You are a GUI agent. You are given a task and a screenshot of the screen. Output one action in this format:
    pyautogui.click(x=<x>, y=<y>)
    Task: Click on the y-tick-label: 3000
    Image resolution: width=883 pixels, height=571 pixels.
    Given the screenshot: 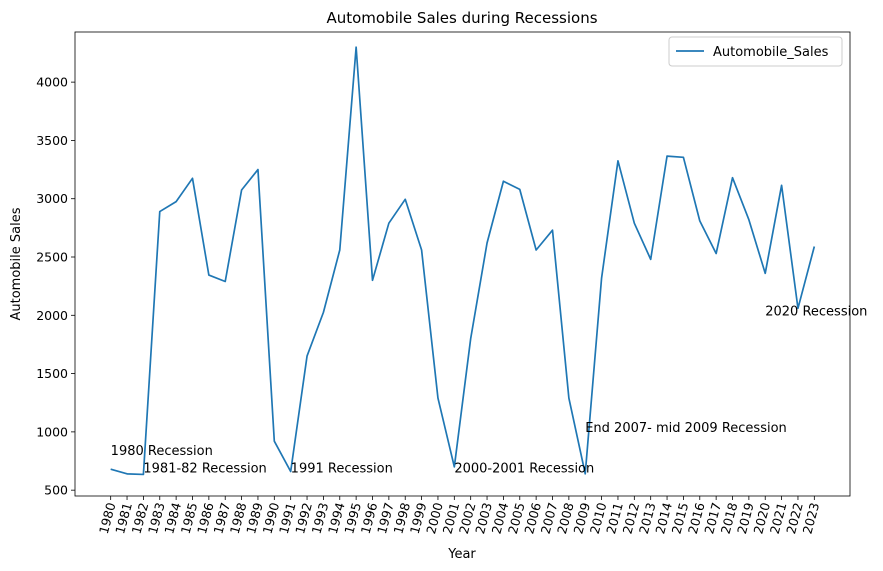 What is the action you would take?
    pyautogui.click(x=52, y=198)
    